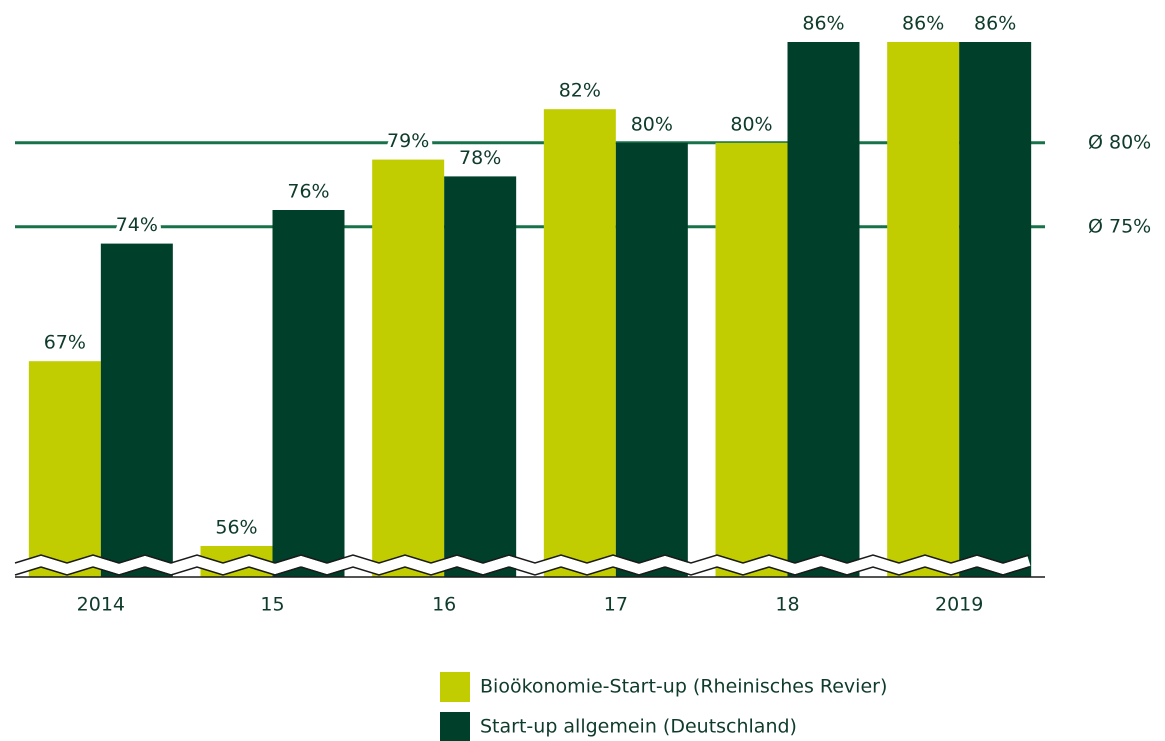  Describe the element at coordinates (308, 192) in the screenshot. I see `value-label: 76%` at that location.